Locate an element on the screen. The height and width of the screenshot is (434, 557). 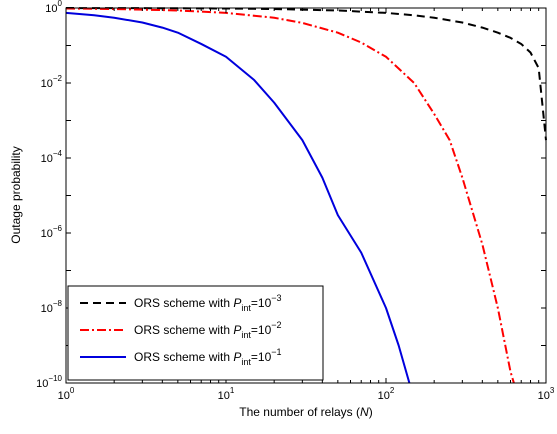
y-tick-label: 10⁻⁸ is located at coordinates (52, 307).